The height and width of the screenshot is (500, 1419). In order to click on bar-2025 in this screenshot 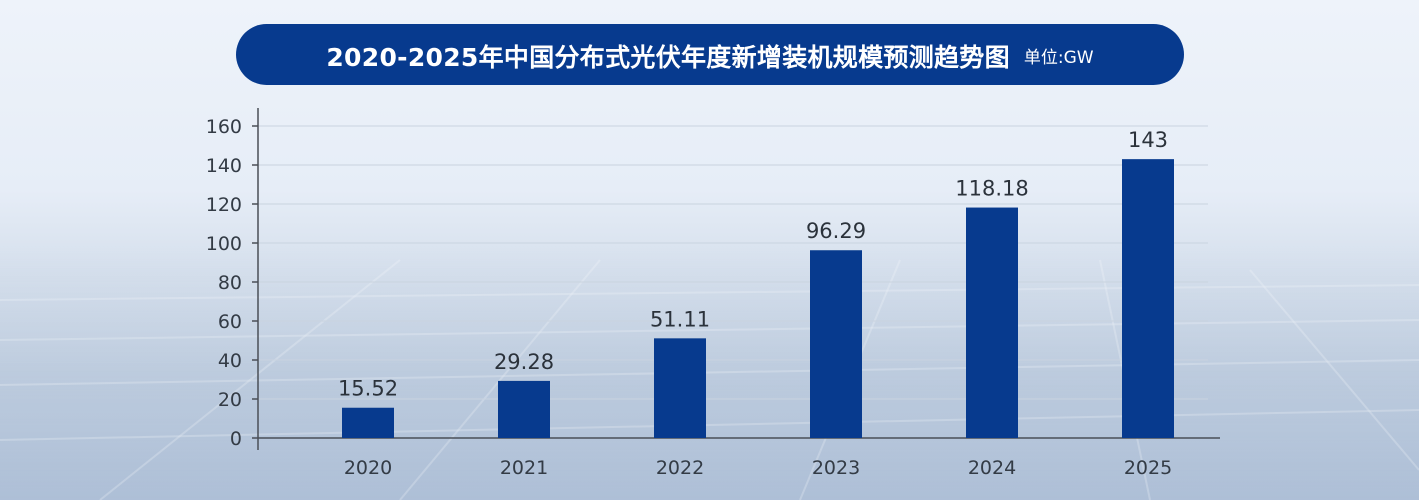, I will do `click(1148, 298)`.